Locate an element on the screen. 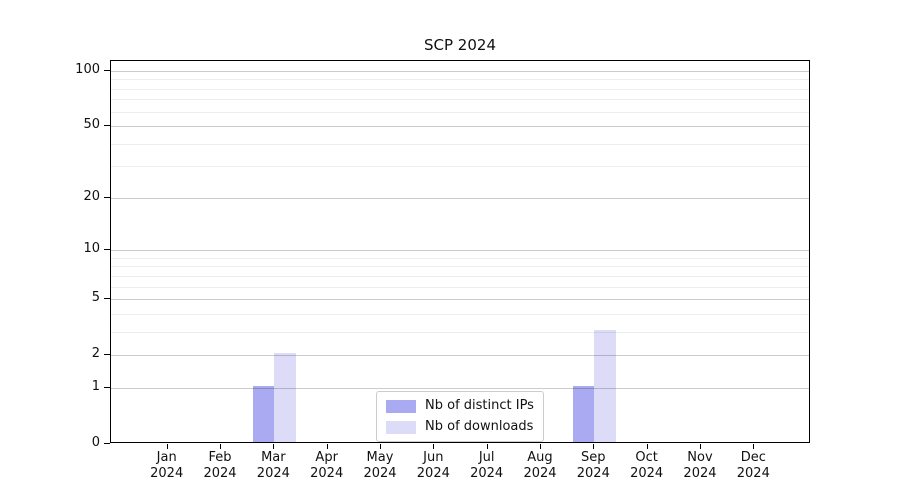 This screenshot has height=500, width=900. x-tick-label: Aug 2024 is located at coordinates (540, 466).